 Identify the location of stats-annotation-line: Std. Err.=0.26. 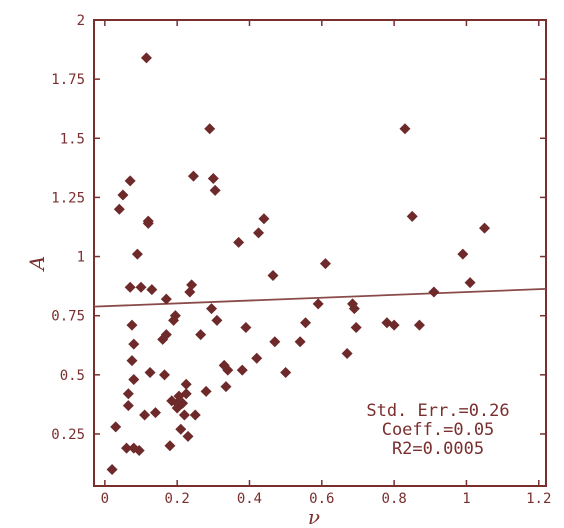
(437, 411).